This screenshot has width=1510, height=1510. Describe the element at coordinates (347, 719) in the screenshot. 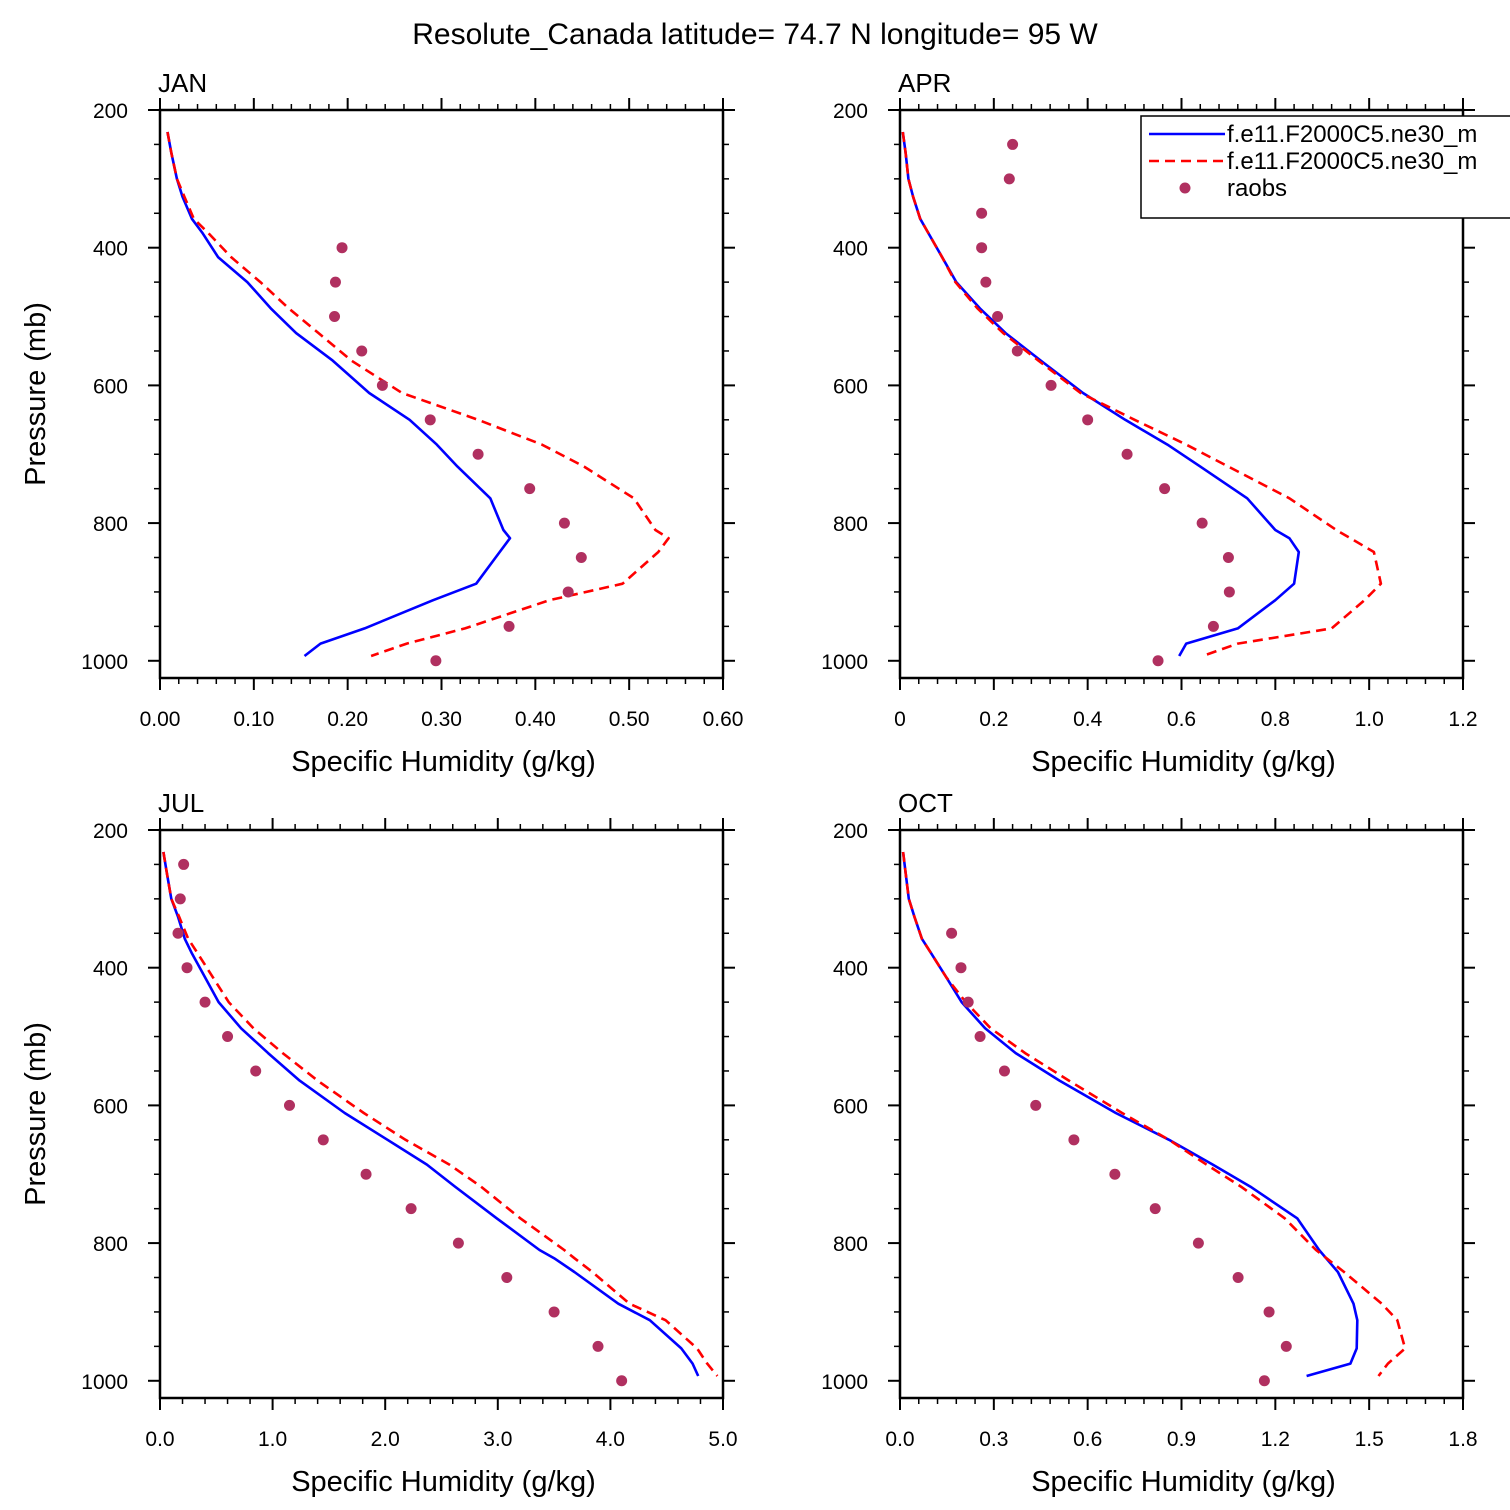

I see `x-tick-label: 0.20` at that location.